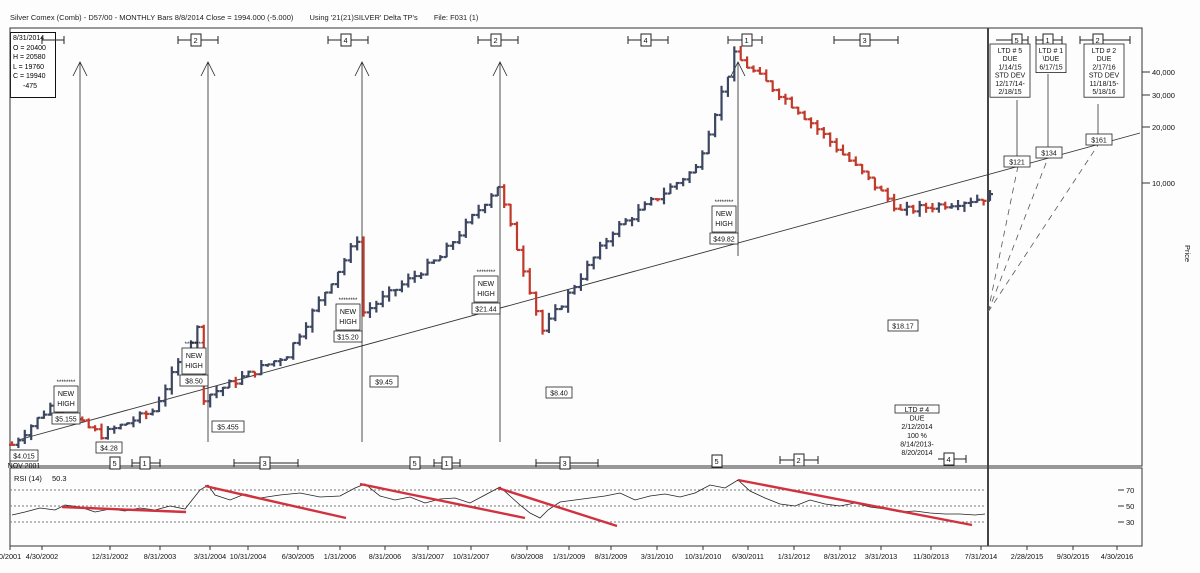 The width and height of the screenshot is (1200, 573). I want to click on cycle-marker: 2, so click(198, 40).